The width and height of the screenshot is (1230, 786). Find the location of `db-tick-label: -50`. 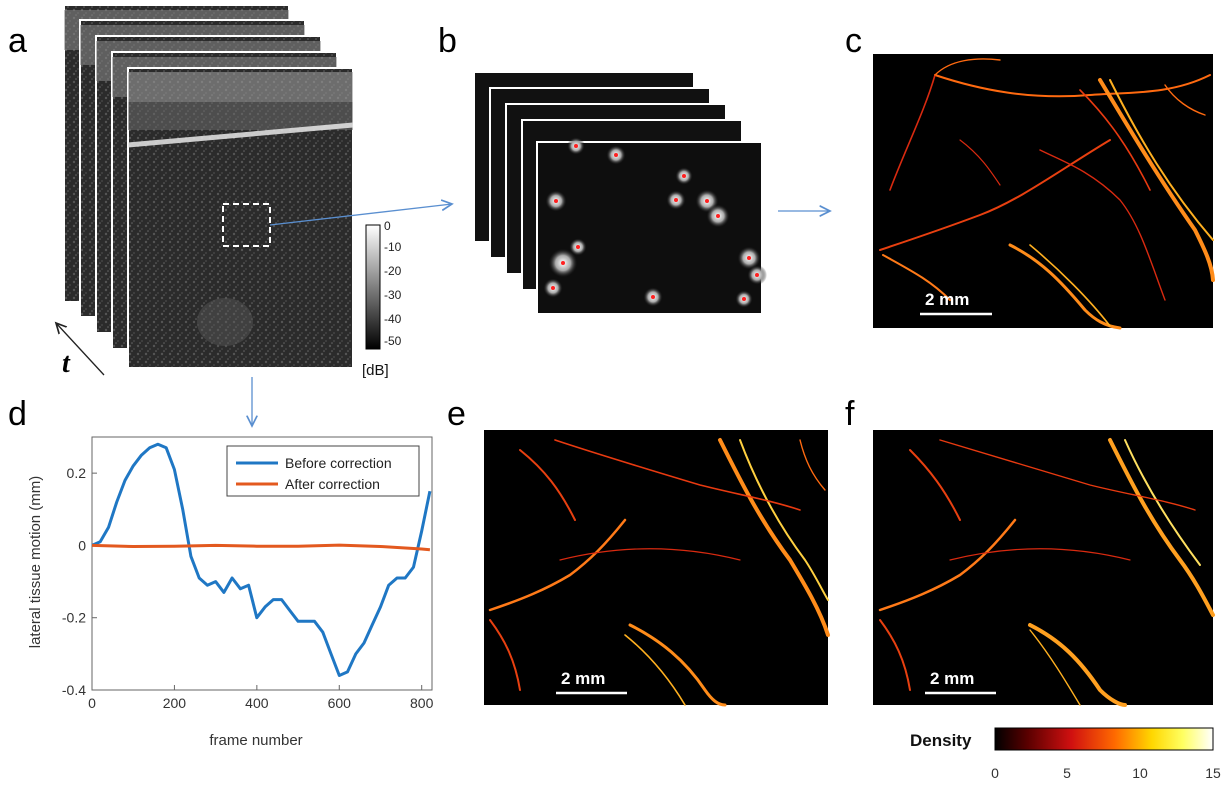

db-tick-label: -50 is located at coordinates (393, 341).